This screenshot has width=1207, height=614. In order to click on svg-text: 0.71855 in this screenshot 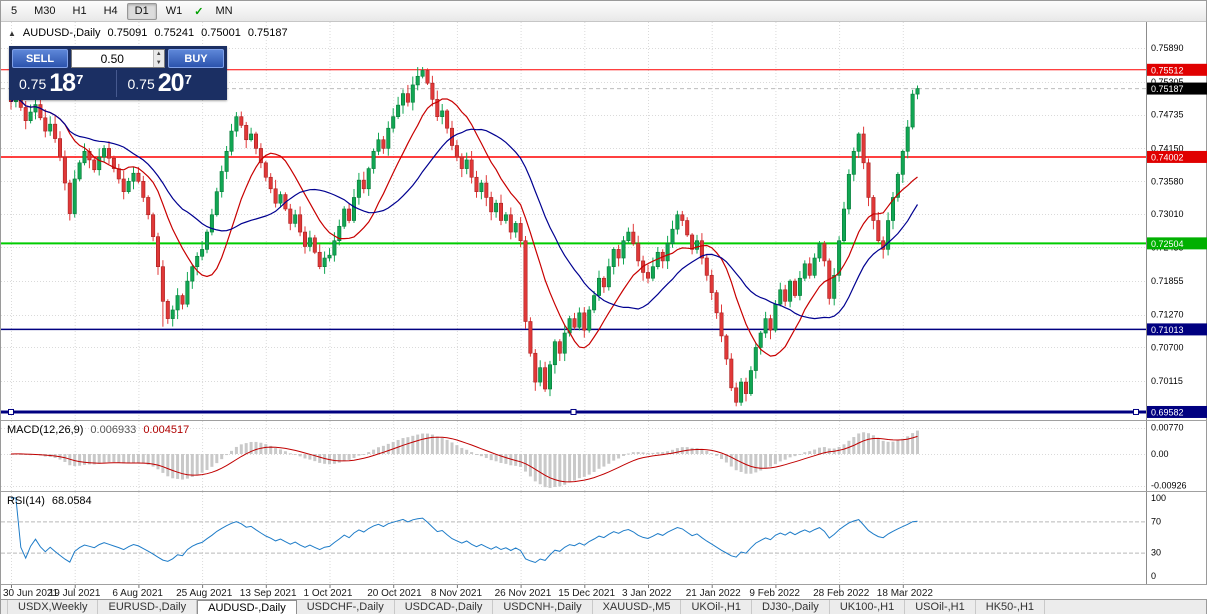, I will do `click(1167, 281)`.